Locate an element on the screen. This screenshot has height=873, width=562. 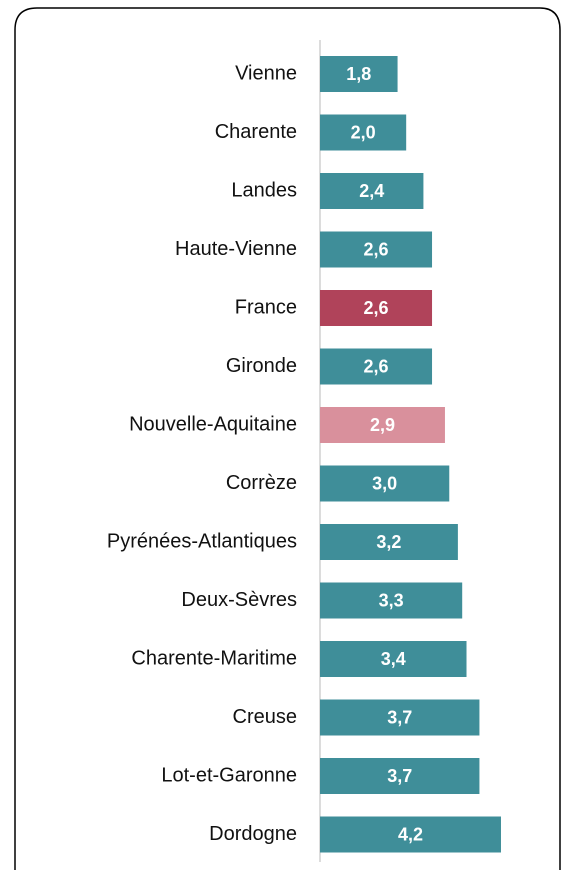
value-label: 3,2 is located at coordinates (388, 542).